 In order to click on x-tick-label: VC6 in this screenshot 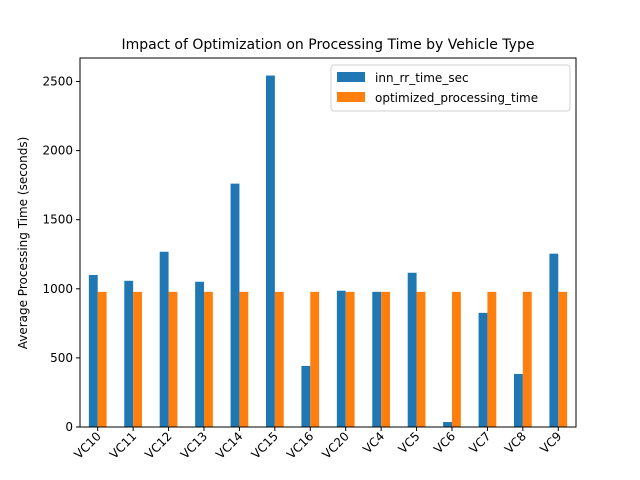, I will do `click(444, 442)`.